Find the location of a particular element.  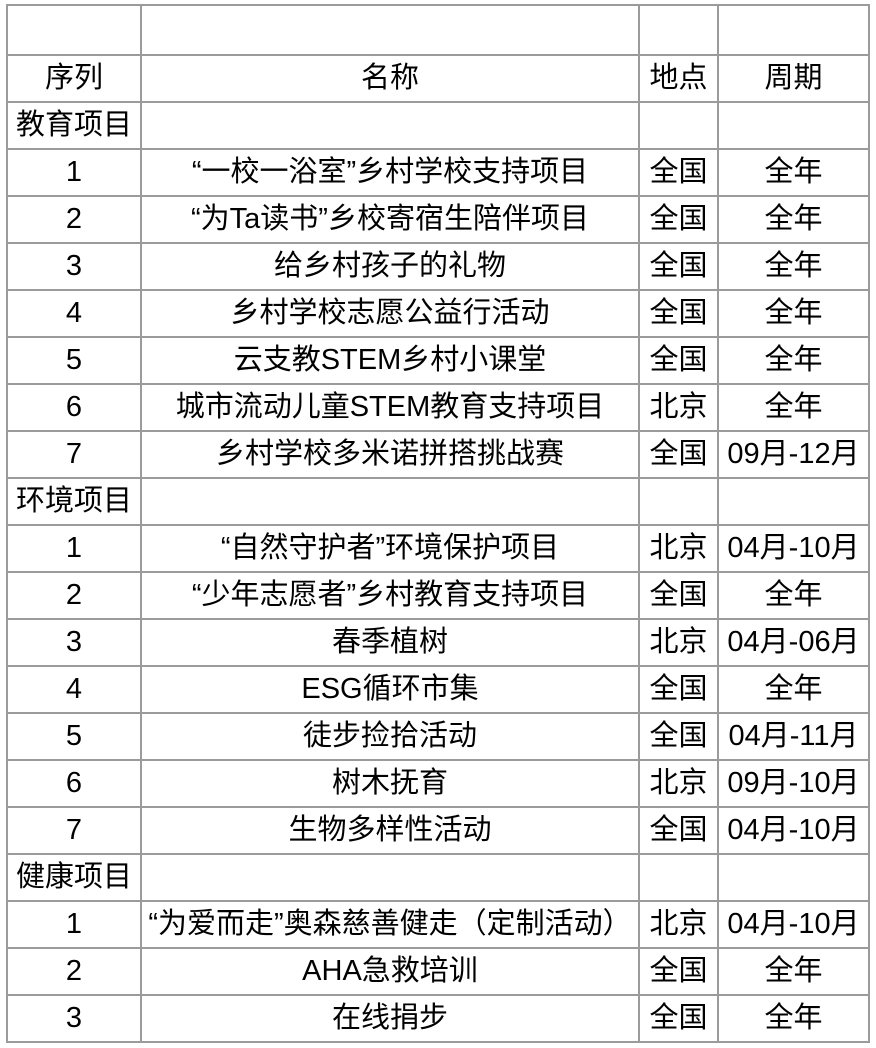

cell-period: 09月-12月 is located at coordinates (793, 454).